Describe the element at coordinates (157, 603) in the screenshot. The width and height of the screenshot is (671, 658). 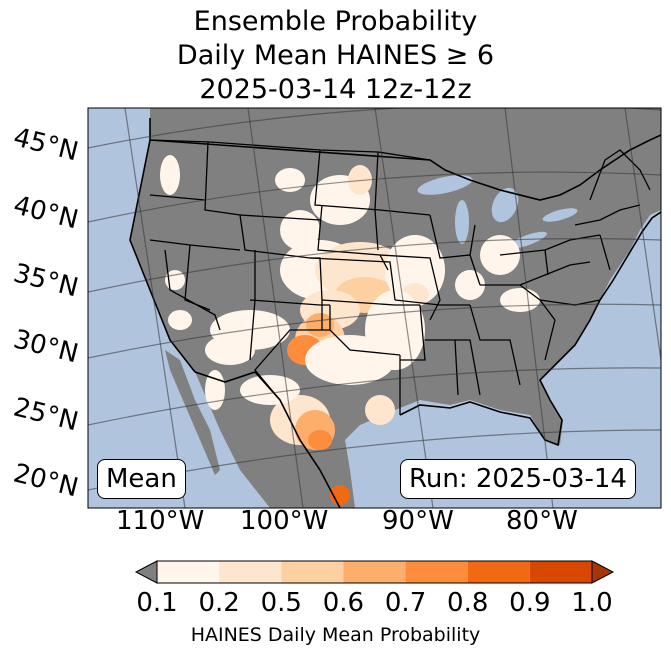
I see `colorbar-tick-label: 0.1` at that location.